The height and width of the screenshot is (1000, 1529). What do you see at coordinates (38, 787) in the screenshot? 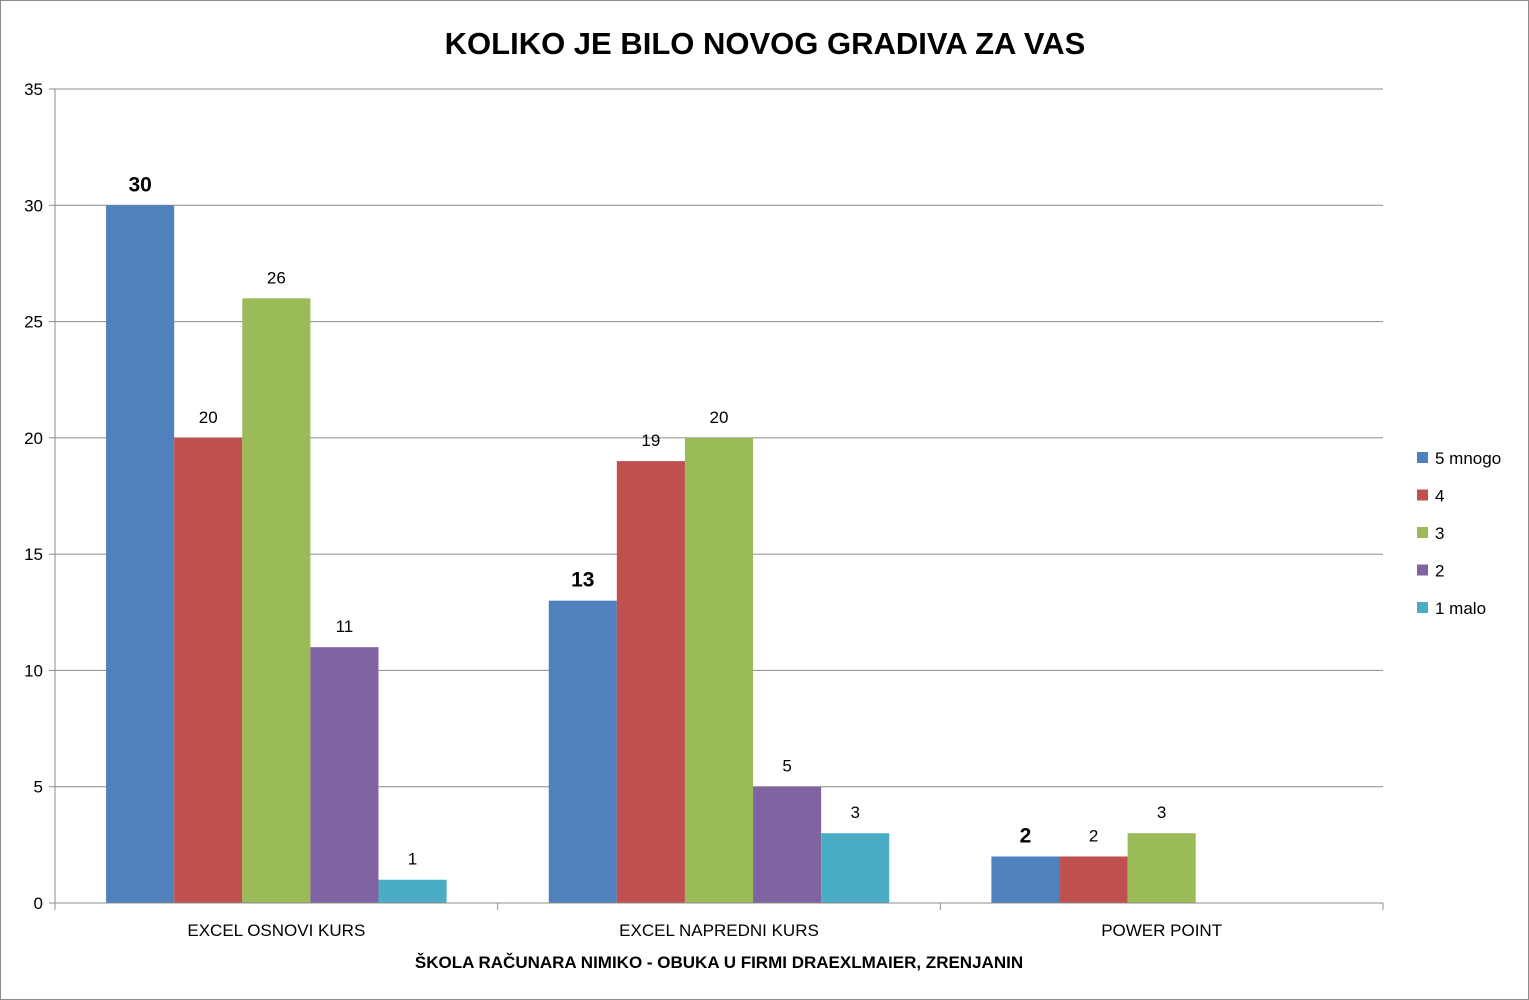
I see `y-tick-label: 5` at bounding box center [38, 787].